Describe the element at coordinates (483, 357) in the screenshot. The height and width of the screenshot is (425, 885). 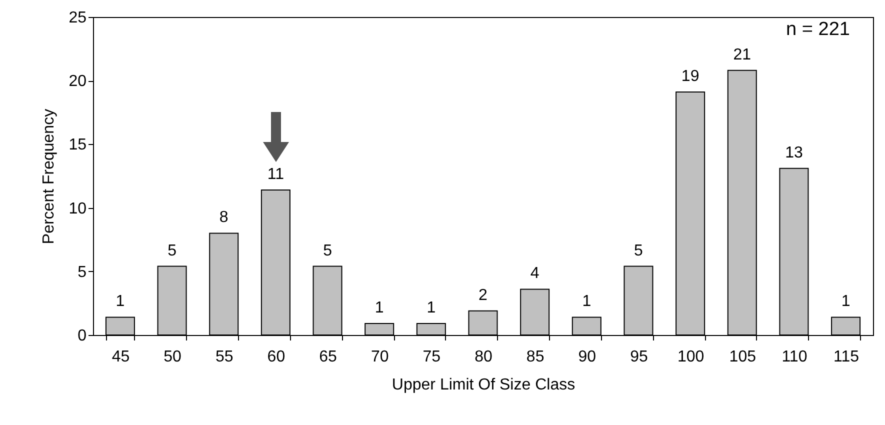
I see `x-tick-label: 80` at that location.